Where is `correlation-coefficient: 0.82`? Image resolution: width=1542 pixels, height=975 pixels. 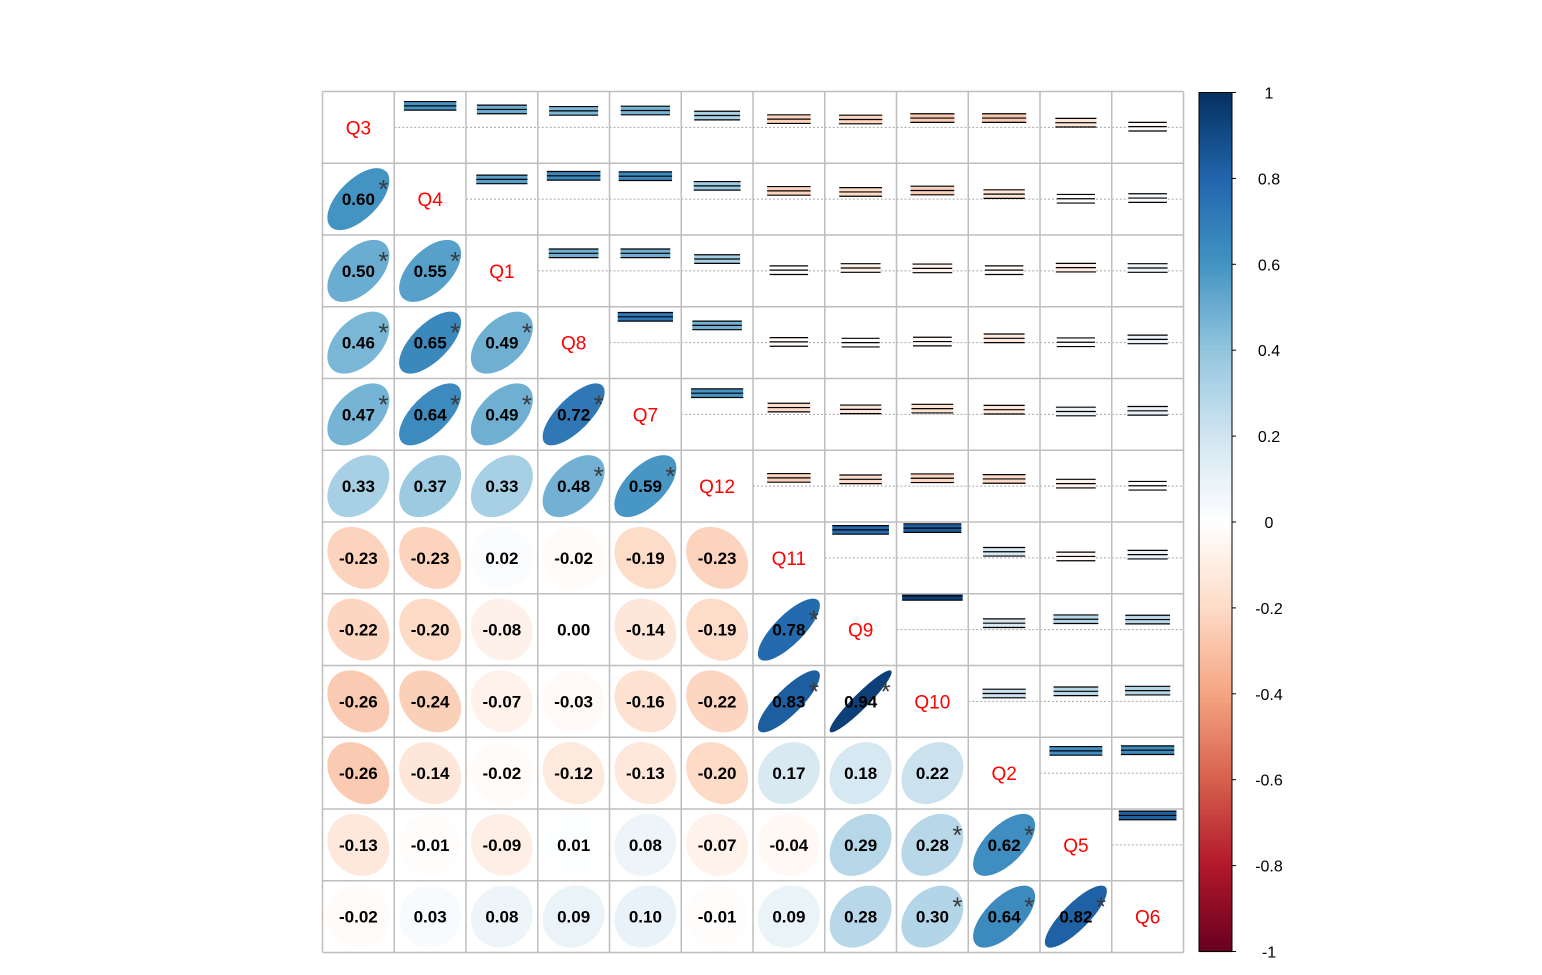 correlation-coefficient: 0.82 is located at coordinates (1075, 917).